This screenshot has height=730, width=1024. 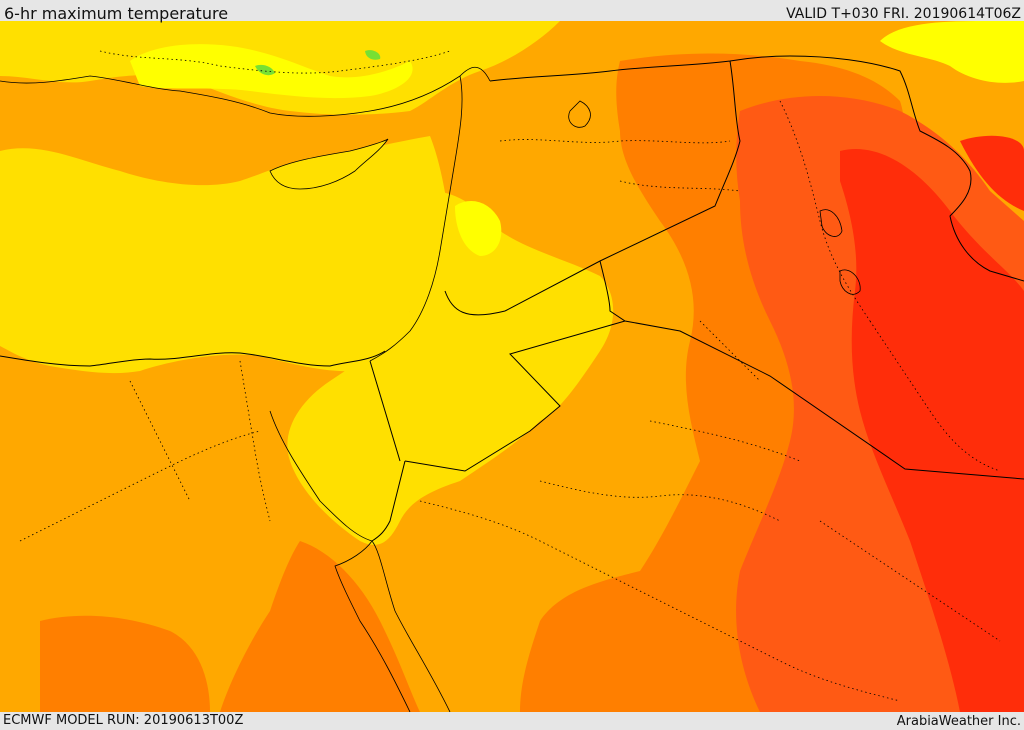 What do you see at coordinates (903, 14) in the screenshot?
I see `valid-time-label: VALID T+030 FRI. 20190614T06Z` at bounding box center [903, 14].